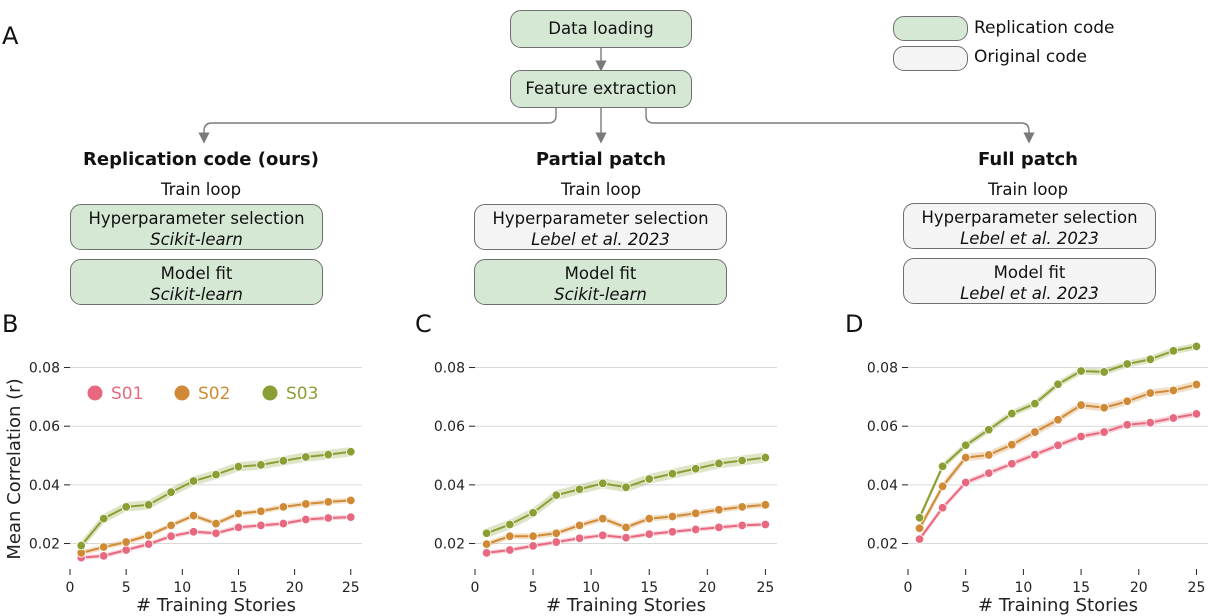  Describe the element at coordinates (216, 537) in the screenshot. I see `series-s01` at that location.